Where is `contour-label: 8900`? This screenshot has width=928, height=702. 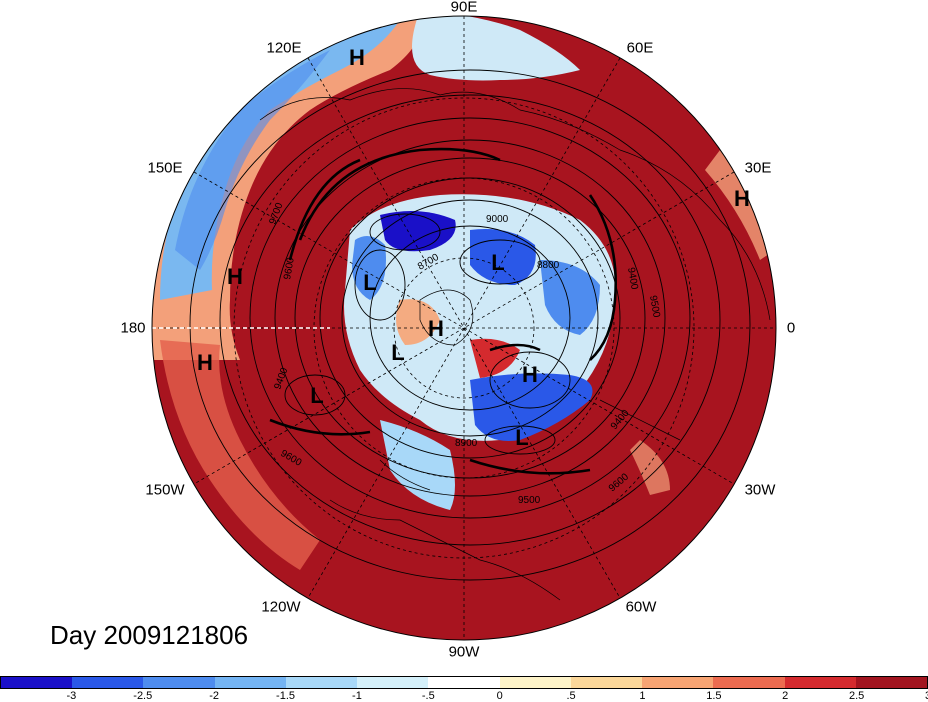
contour-label: 8900 is located at coordinates (466, 443).